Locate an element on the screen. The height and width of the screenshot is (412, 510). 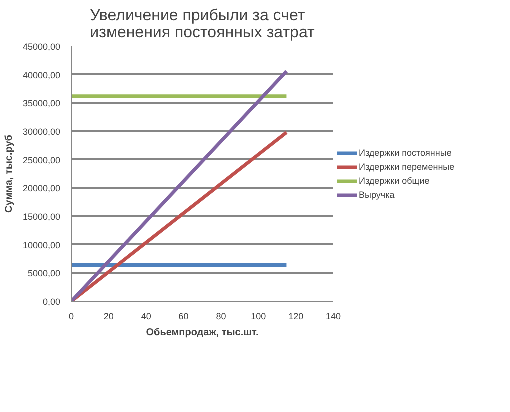
y-tick-label: 15000,00 is located at coordinates (41, 217).